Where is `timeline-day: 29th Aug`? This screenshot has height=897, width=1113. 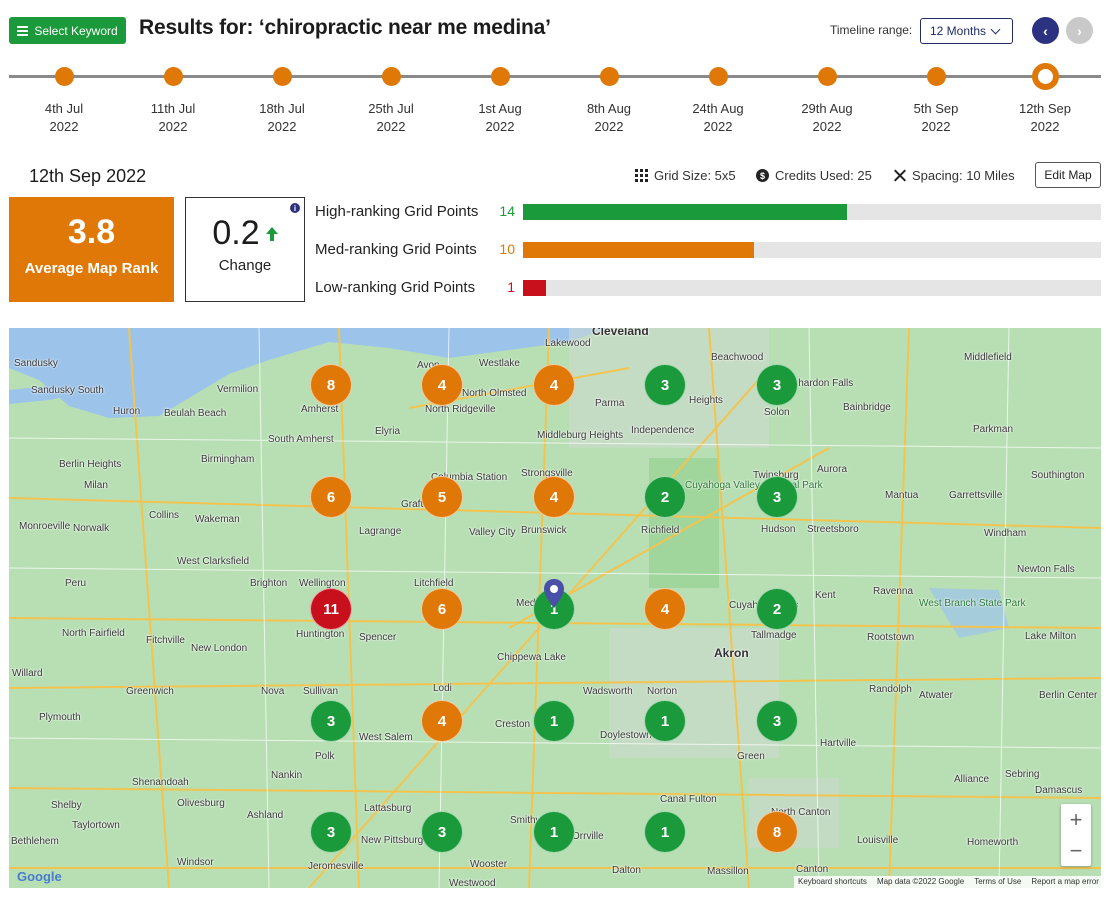
timeline-day: 29th Aug is located at coordinates (827, 108).